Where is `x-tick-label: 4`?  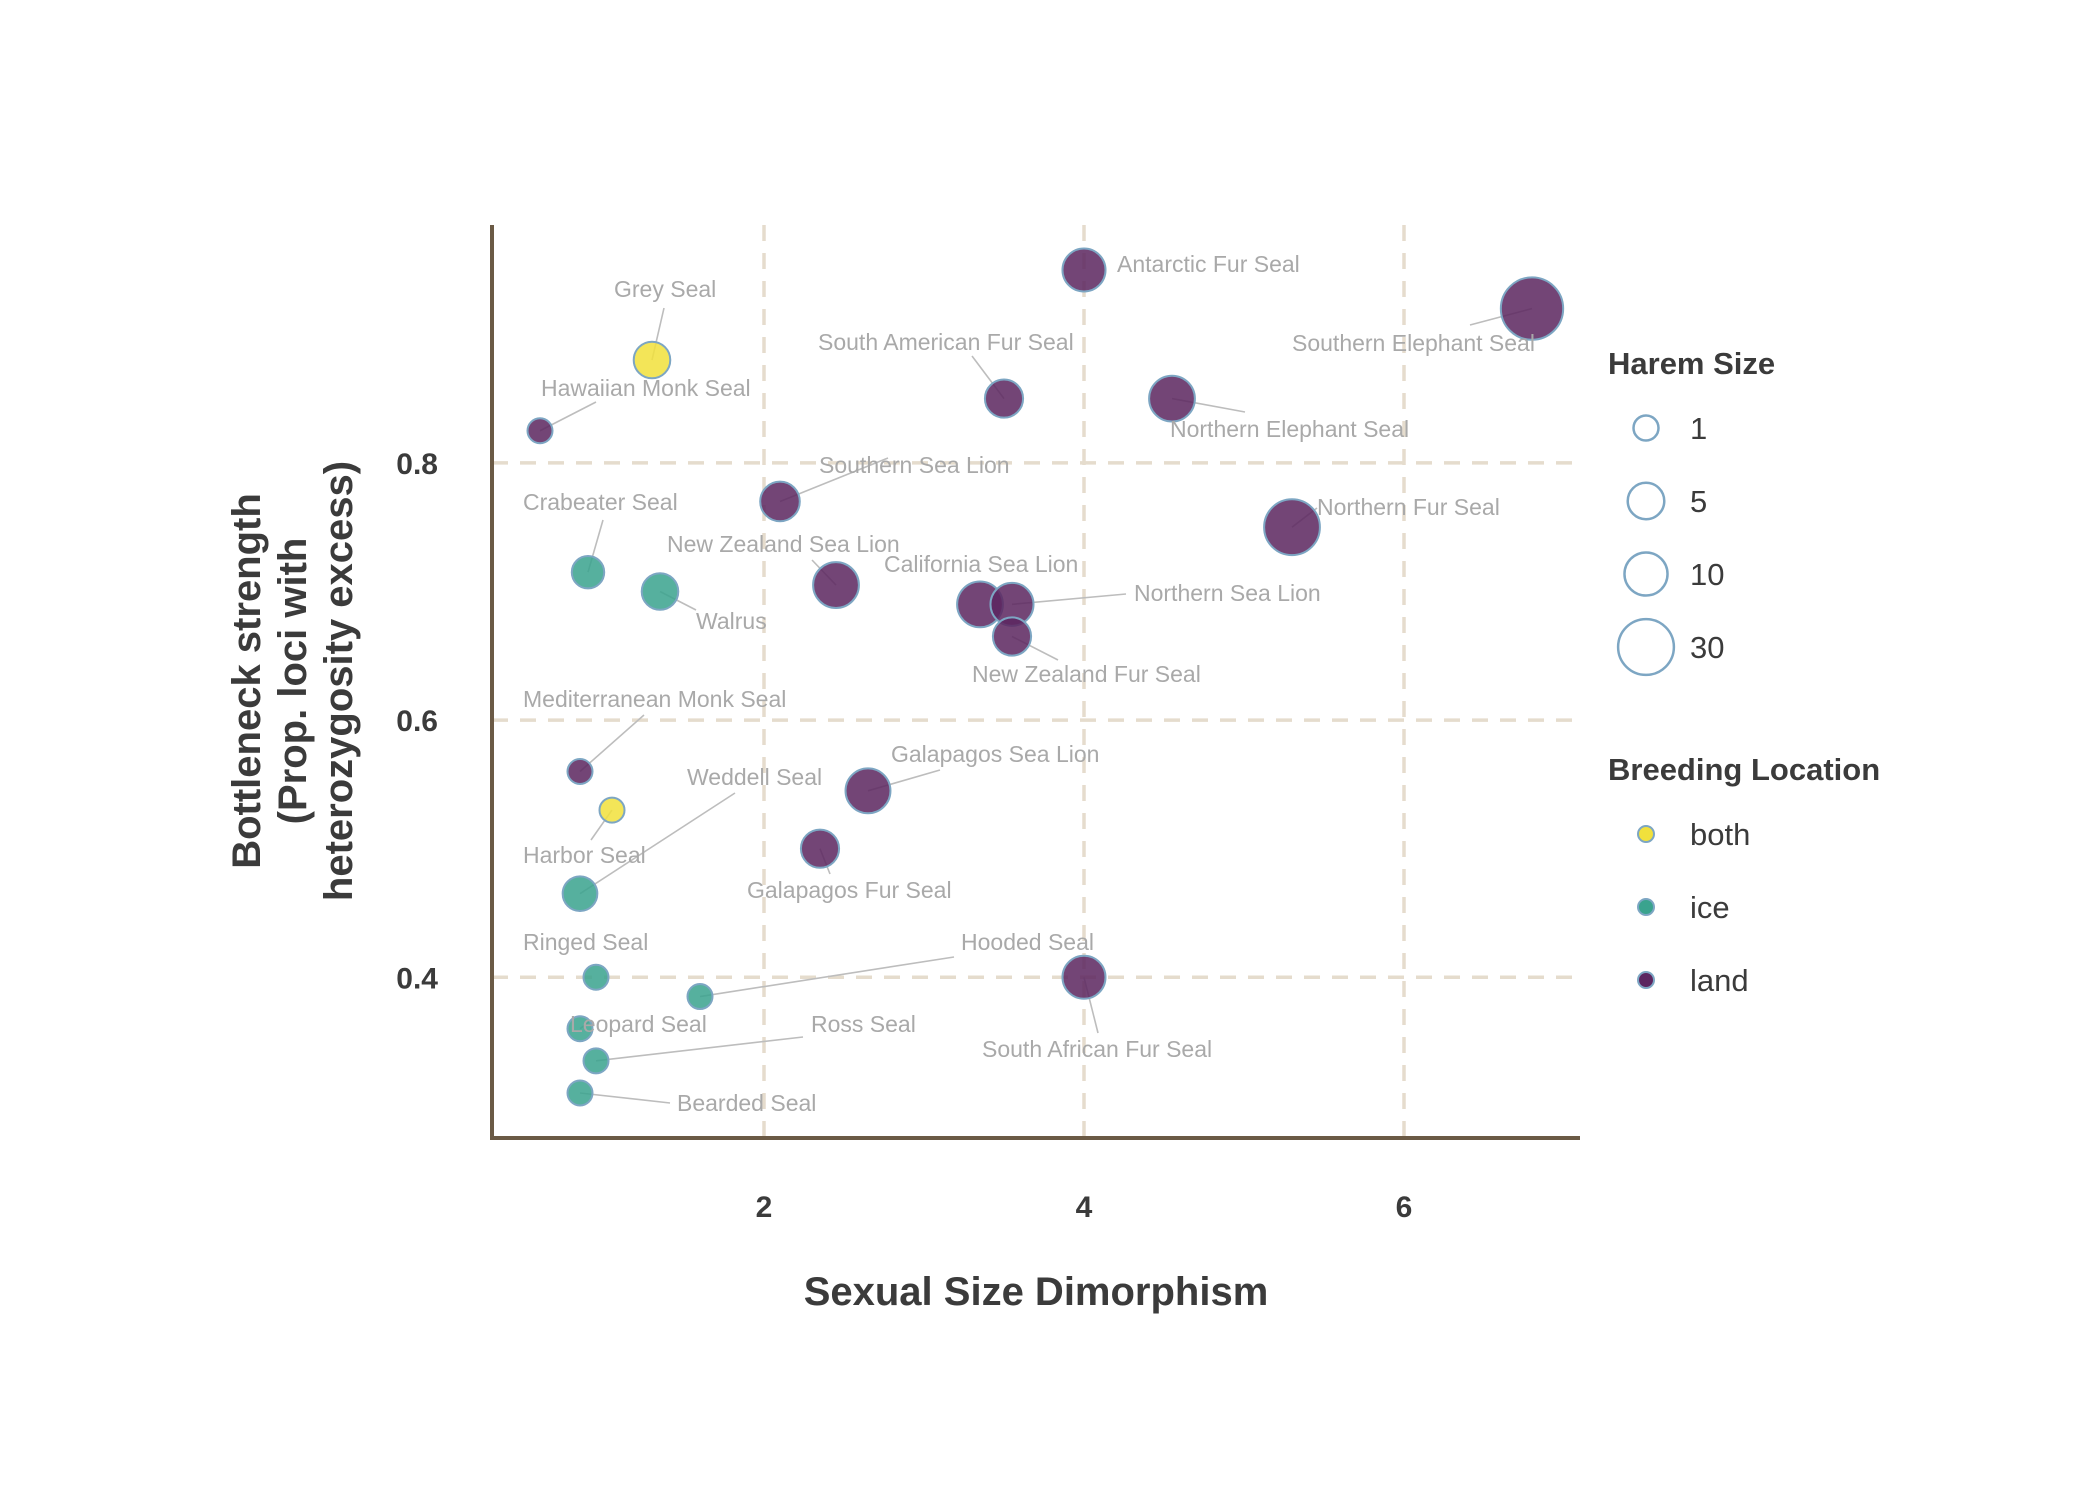 x-tick-label: 4 is located at coordinates (1084, 1207).